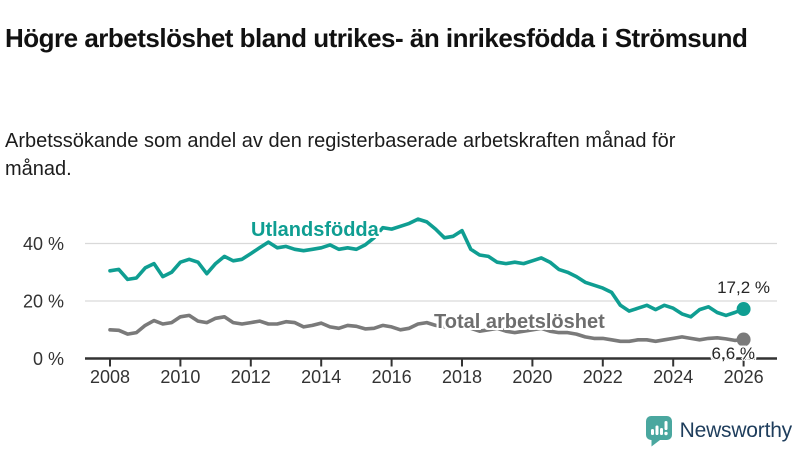 The width and height of the screenshot is (800, 450). What do you see at coordinates (743, 339) in the screenshot?
I see `total-arbetsloshet-end-dot` at bounding box center [743, 339].